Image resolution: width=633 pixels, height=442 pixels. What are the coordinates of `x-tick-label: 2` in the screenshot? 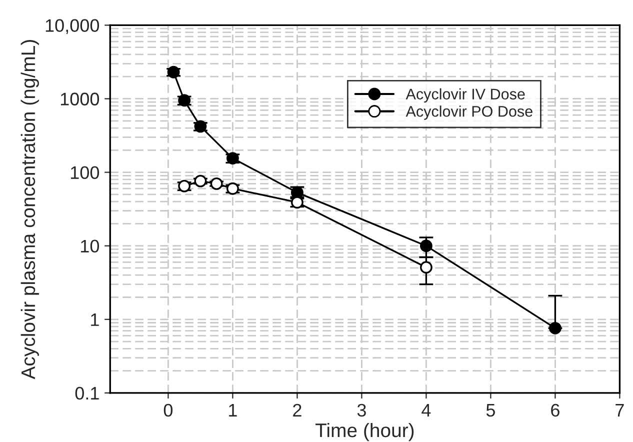 It's located at (297, 410).